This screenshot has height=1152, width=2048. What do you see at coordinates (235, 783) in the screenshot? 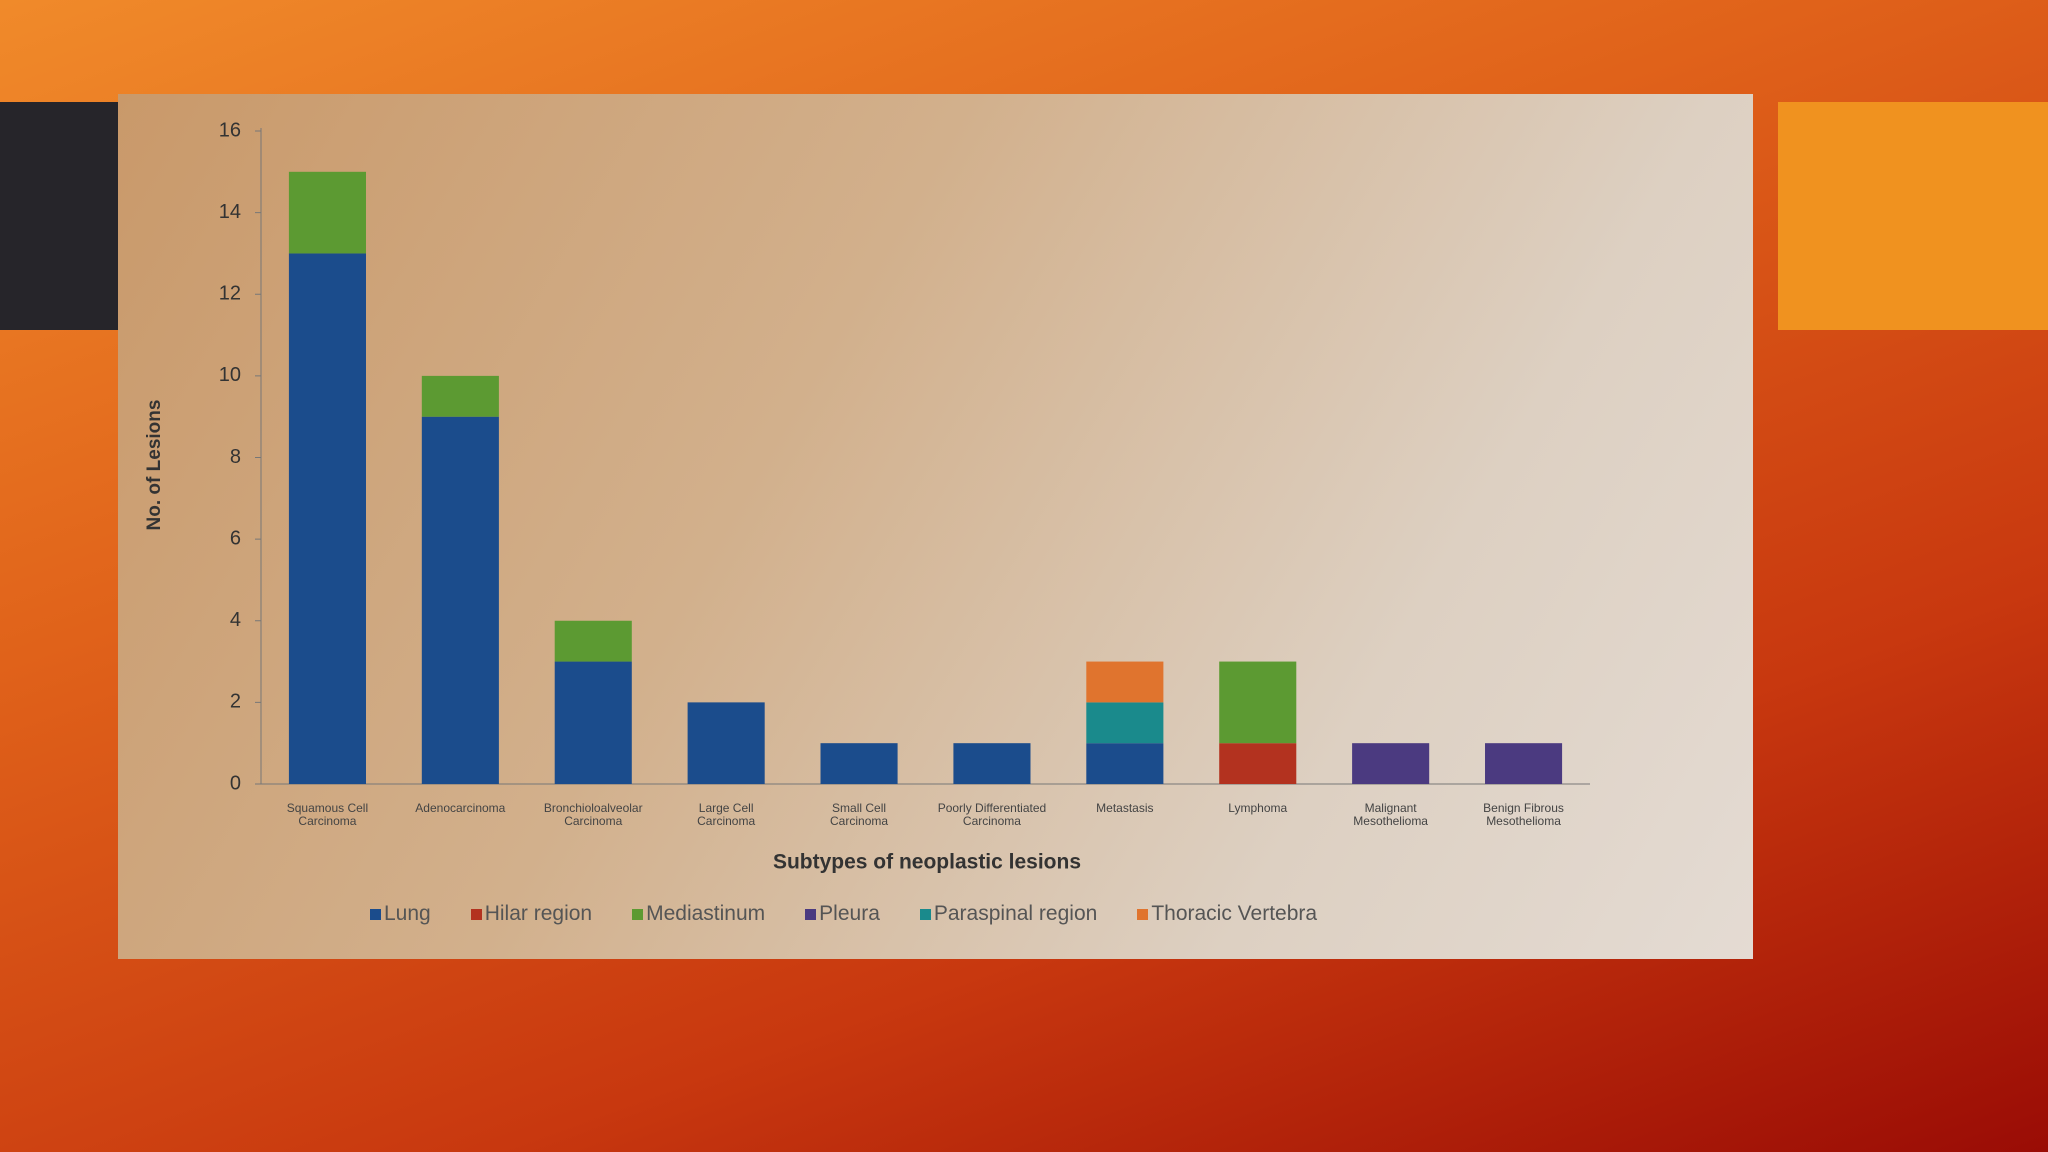
I see `y-tick-label: 0` at bounding box center [235, 783].